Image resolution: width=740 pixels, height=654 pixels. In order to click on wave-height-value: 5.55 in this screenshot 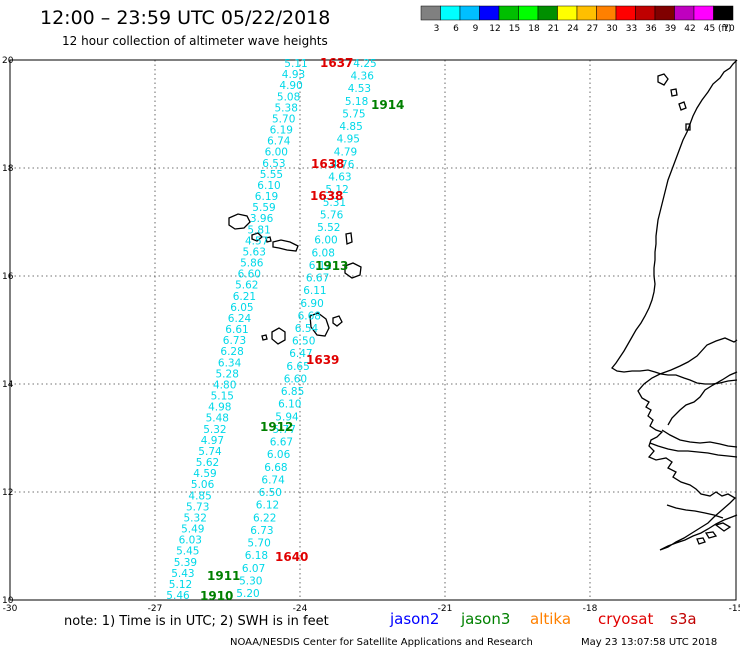, I will do `click(271, 175)`.